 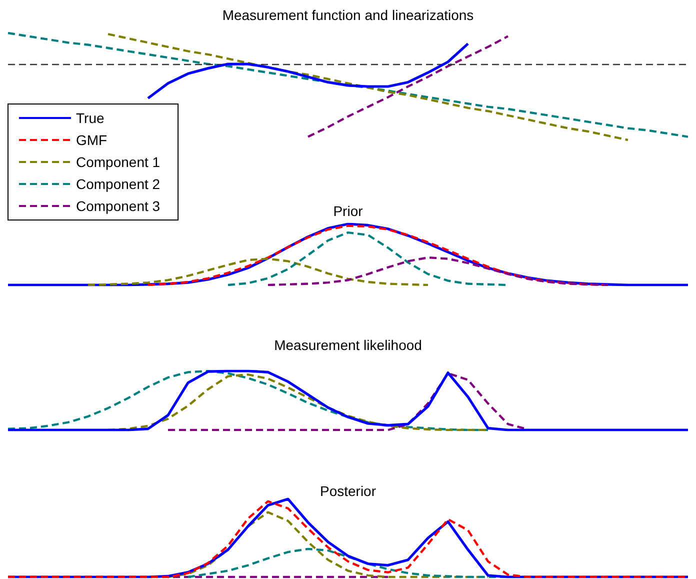 I want to click on chart-title: Prior, so click(x=348, y=211).